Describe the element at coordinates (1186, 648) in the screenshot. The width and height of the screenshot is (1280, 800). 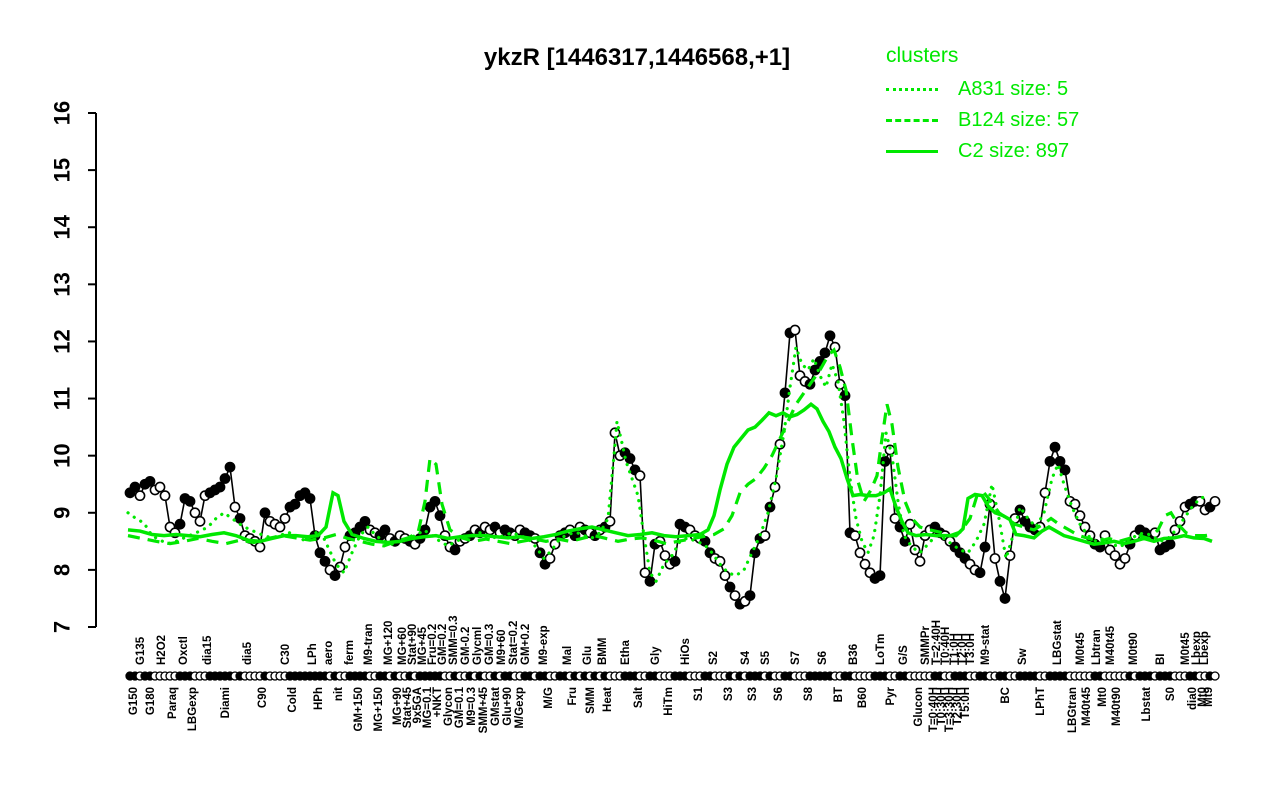
I see `svg-text: M0t45` at that location.